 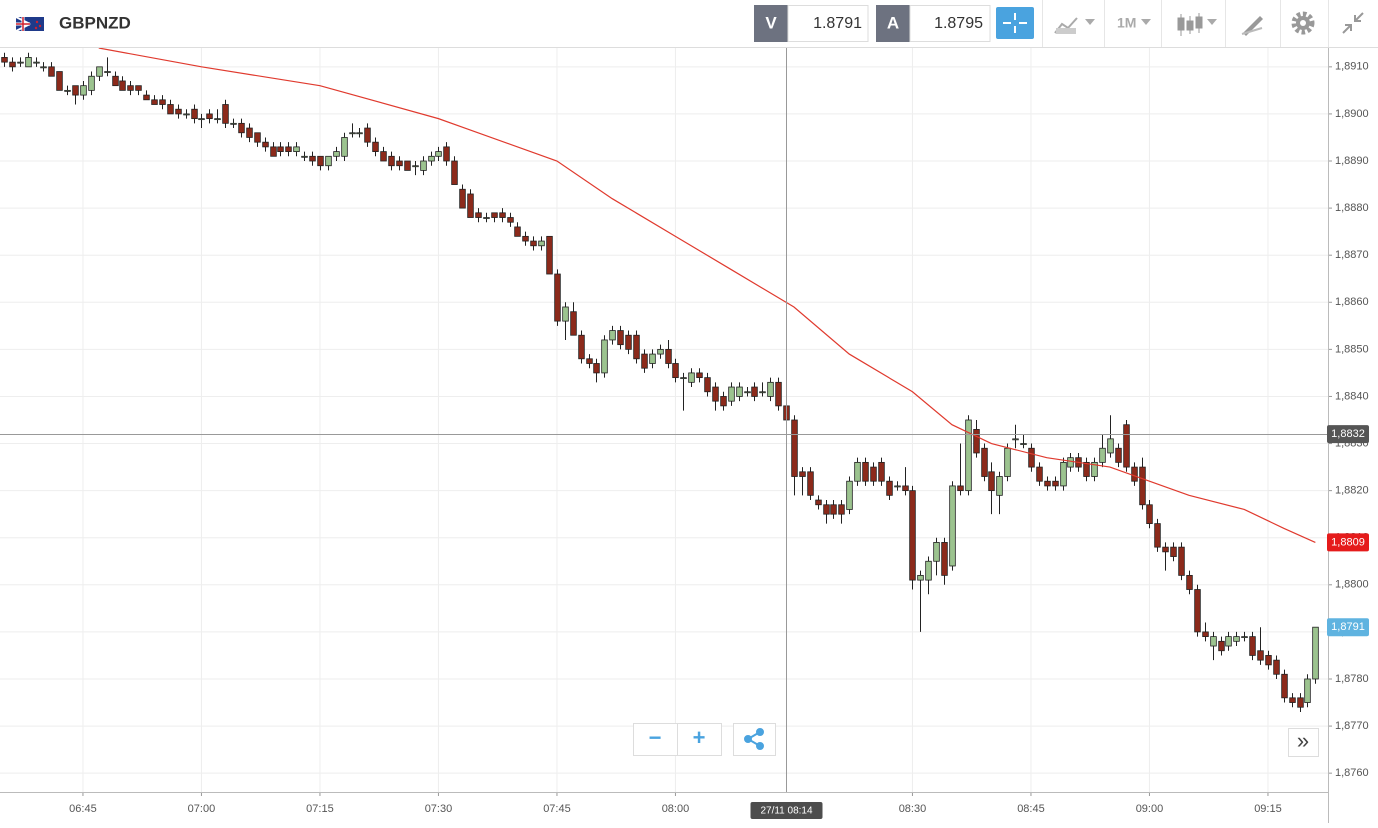 I want to click on x-tick-label: 08:00, so click(x=676, y=809).